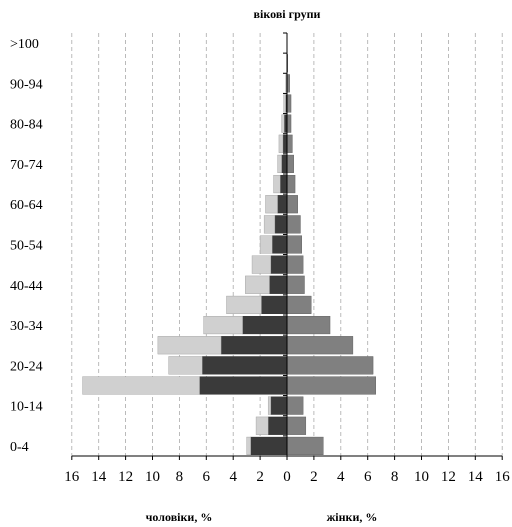 The width and height of the screenshot is (512, 527). I want to click on category-label: 40-44, so click(26, 286).